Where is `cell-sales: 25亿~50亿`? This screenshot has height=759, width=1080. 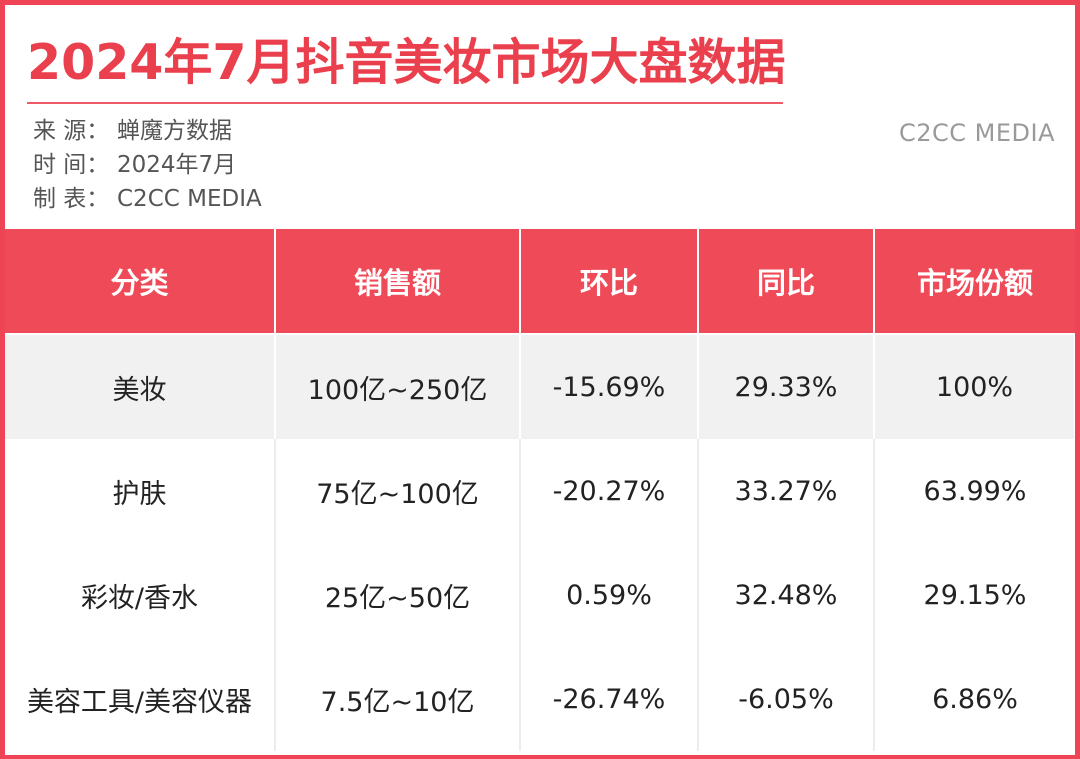
cell-sales: 25亿~50亿 is located at coordinates (398, 595).